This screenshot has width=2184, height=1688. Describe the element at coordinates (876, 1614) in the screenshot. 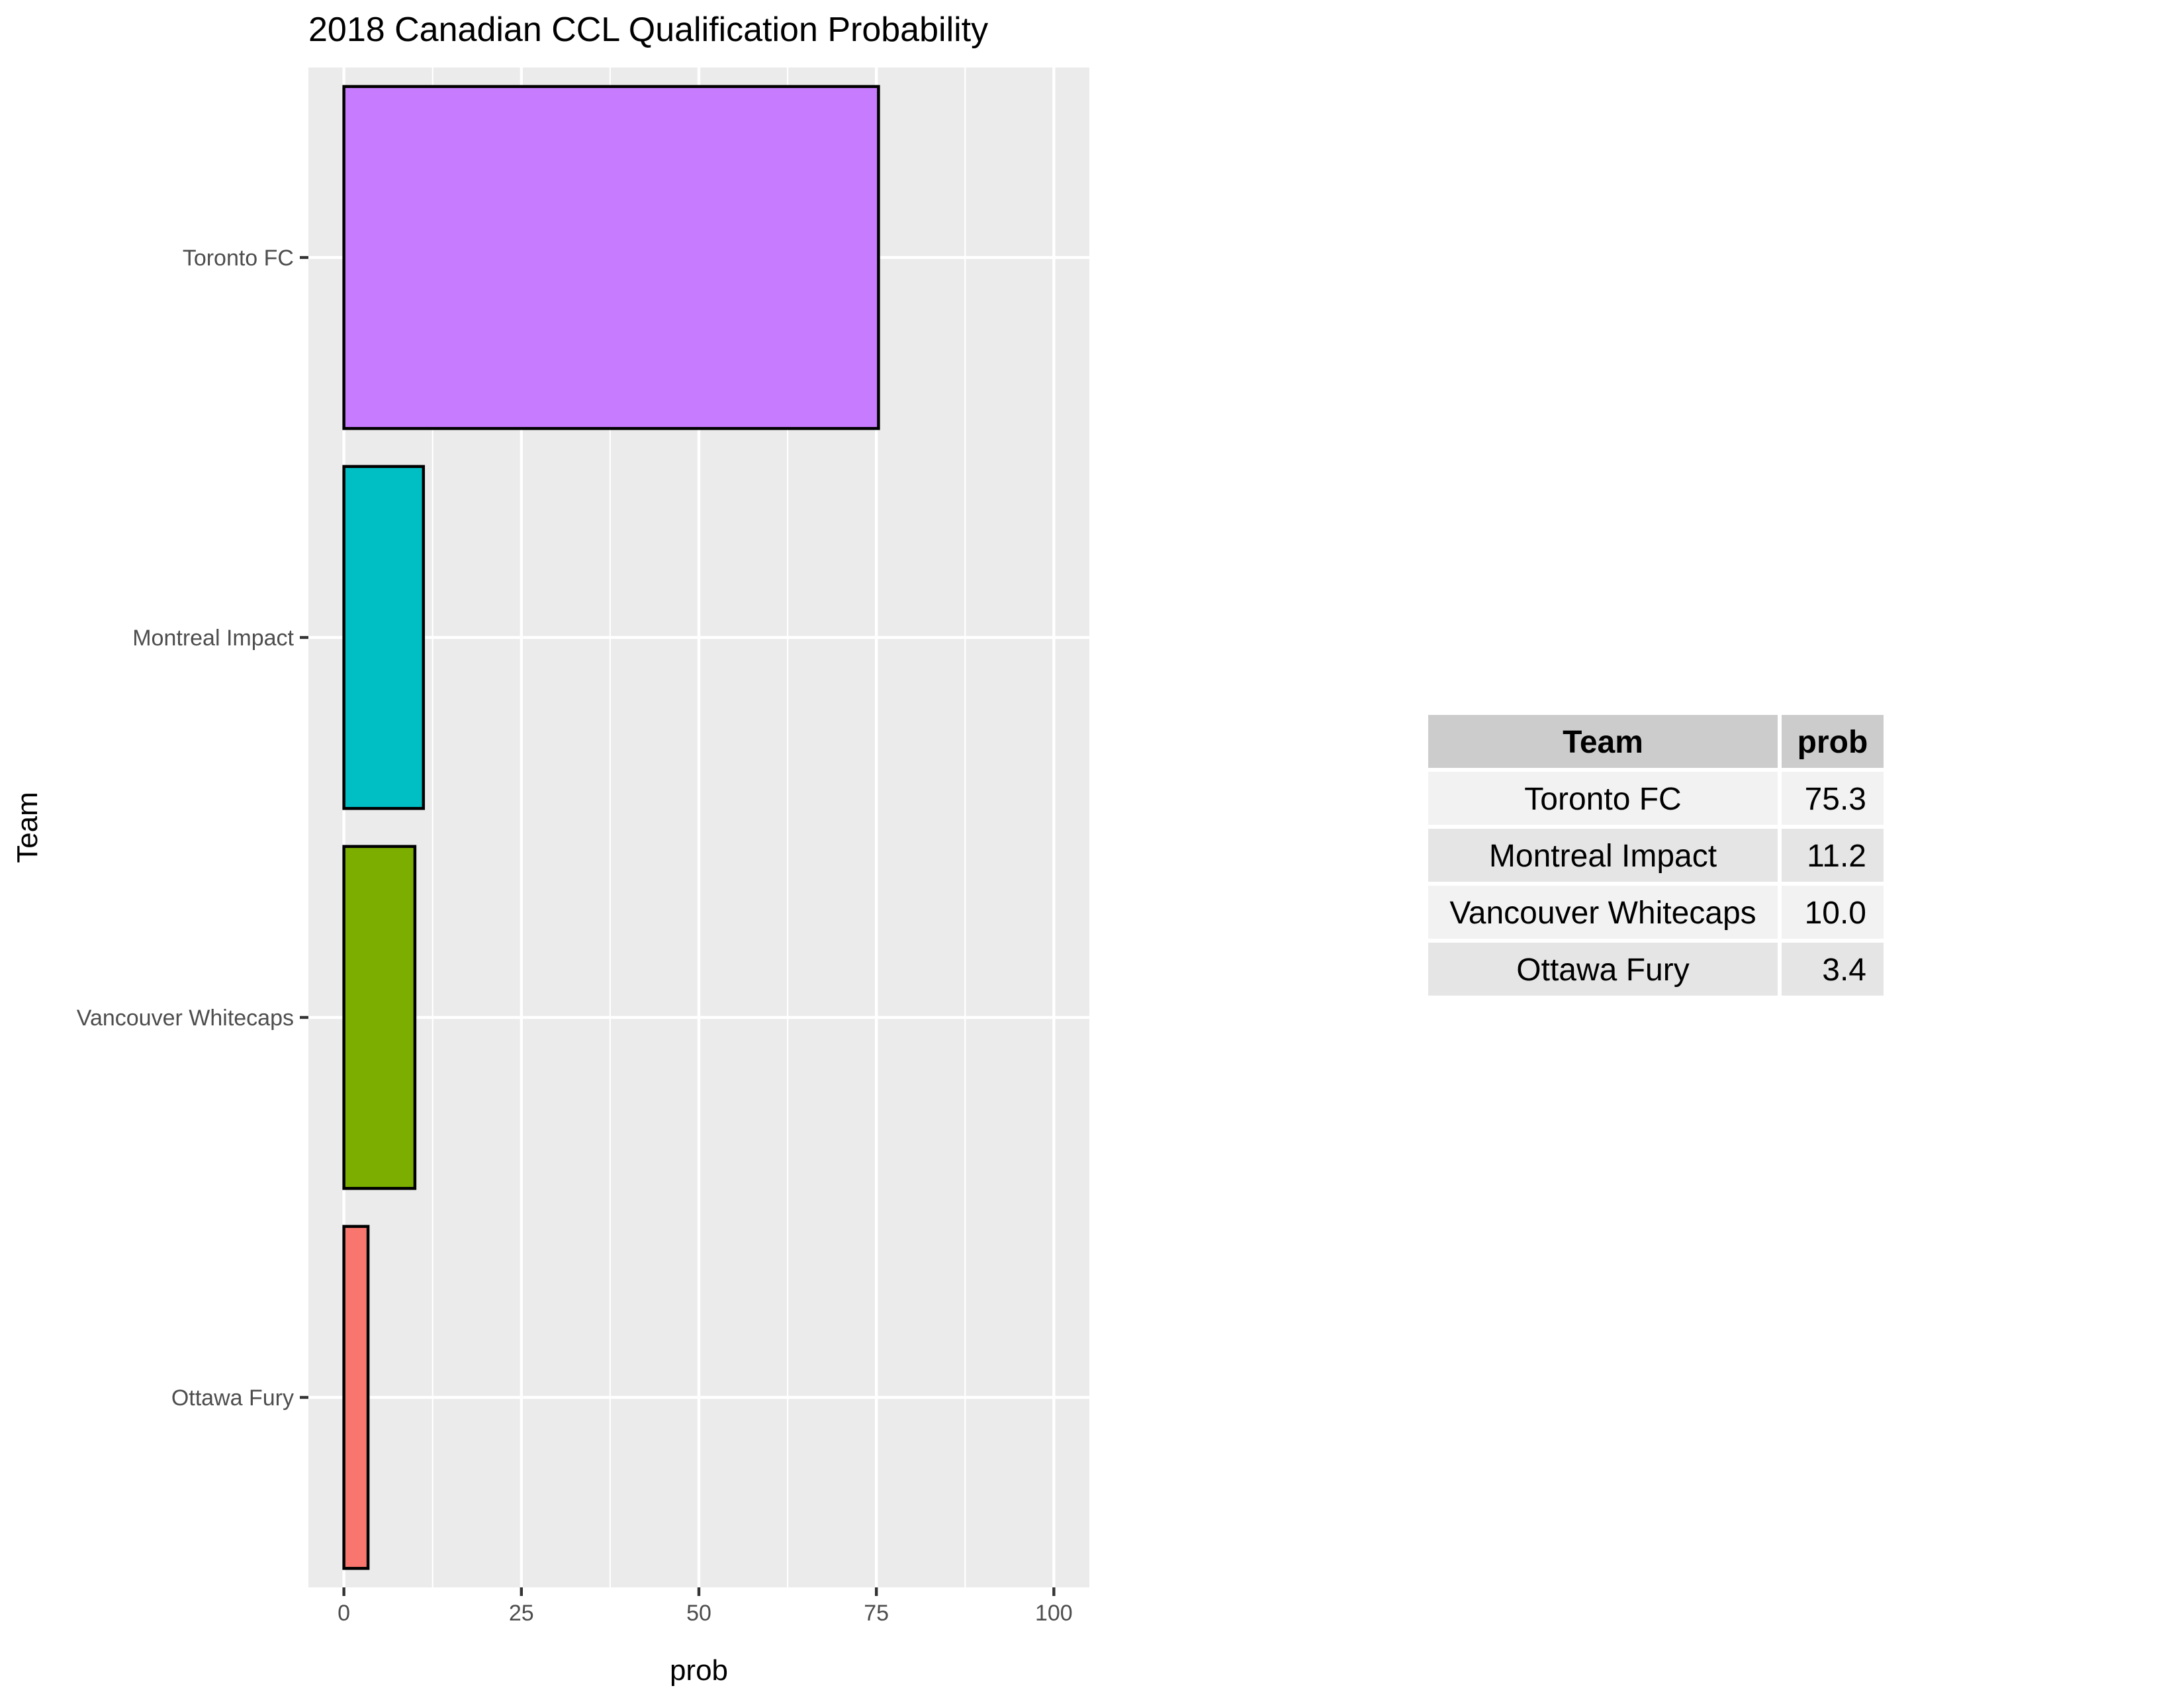

I see `x-tick-label: 75` at that location.